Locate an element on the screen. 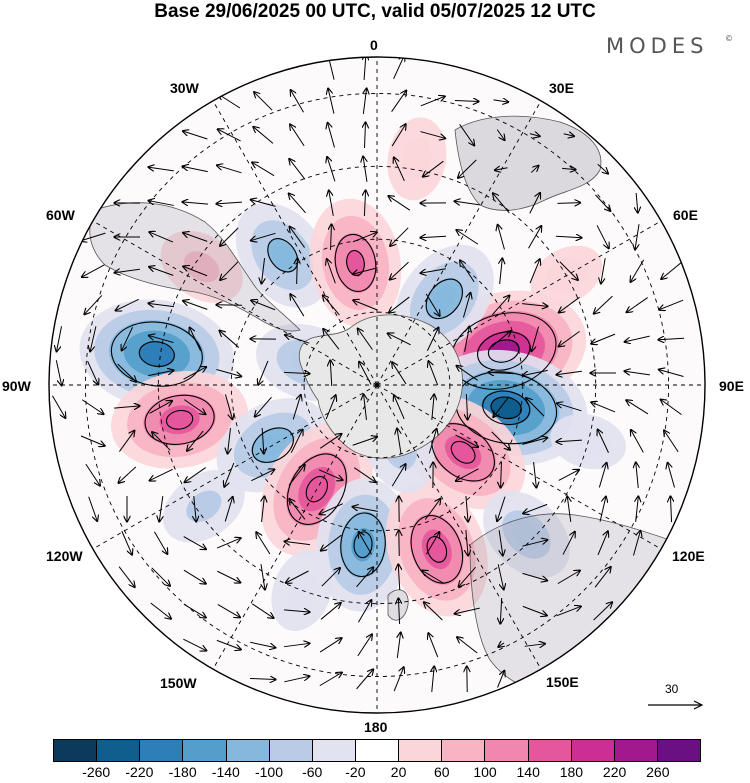 The image size is (750, 783). south-pole-marker is located at coordinates (377, 385).